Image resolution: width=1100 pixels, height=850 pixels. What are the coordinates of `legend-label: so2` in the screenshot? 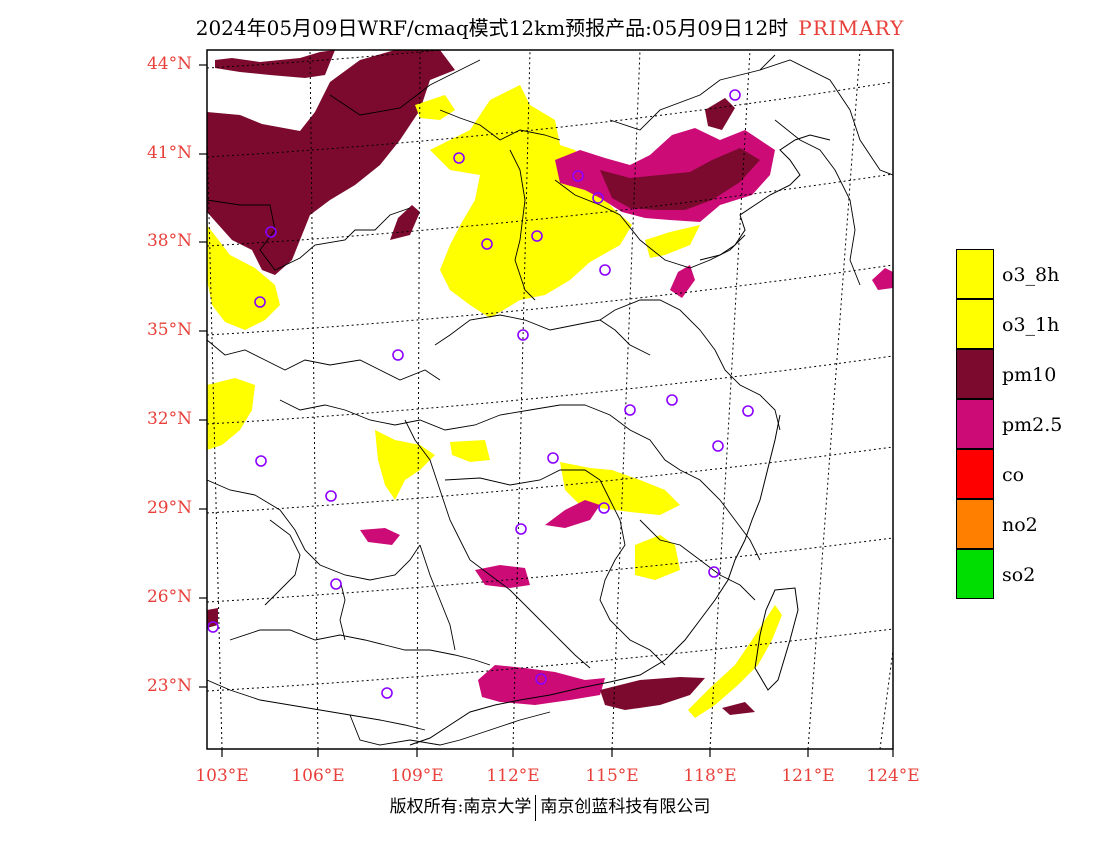 It's located at (1019, 575).